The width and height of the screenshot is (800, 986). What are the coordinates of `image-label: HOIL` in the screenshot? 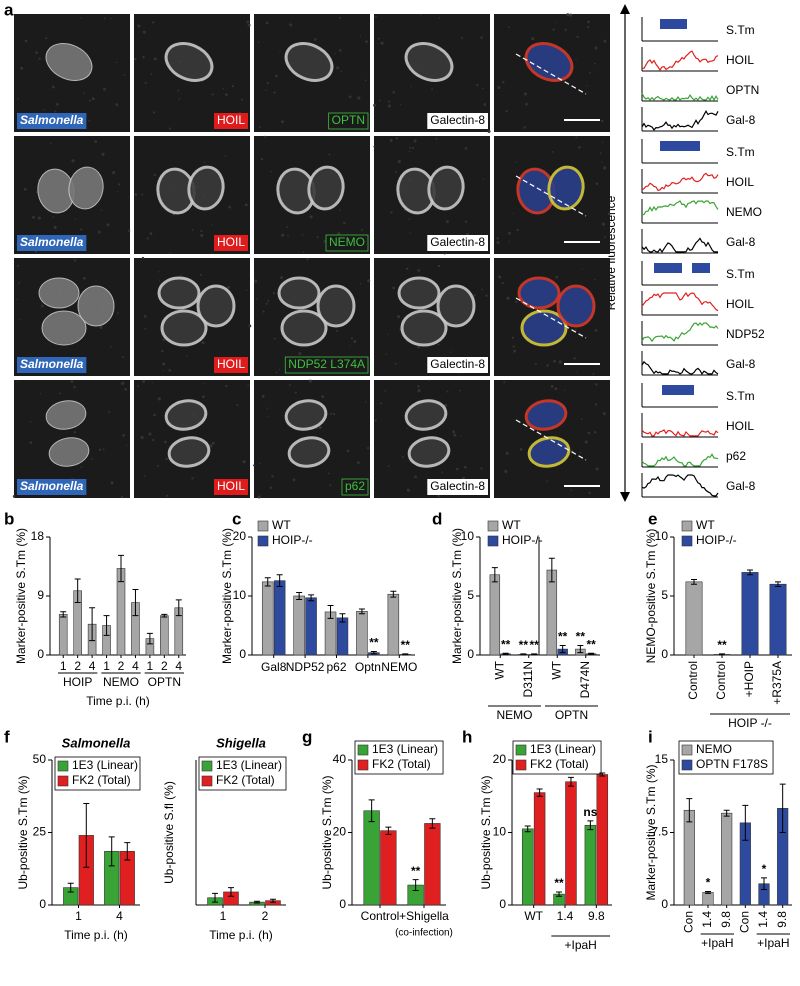 It's located at (231, 364).